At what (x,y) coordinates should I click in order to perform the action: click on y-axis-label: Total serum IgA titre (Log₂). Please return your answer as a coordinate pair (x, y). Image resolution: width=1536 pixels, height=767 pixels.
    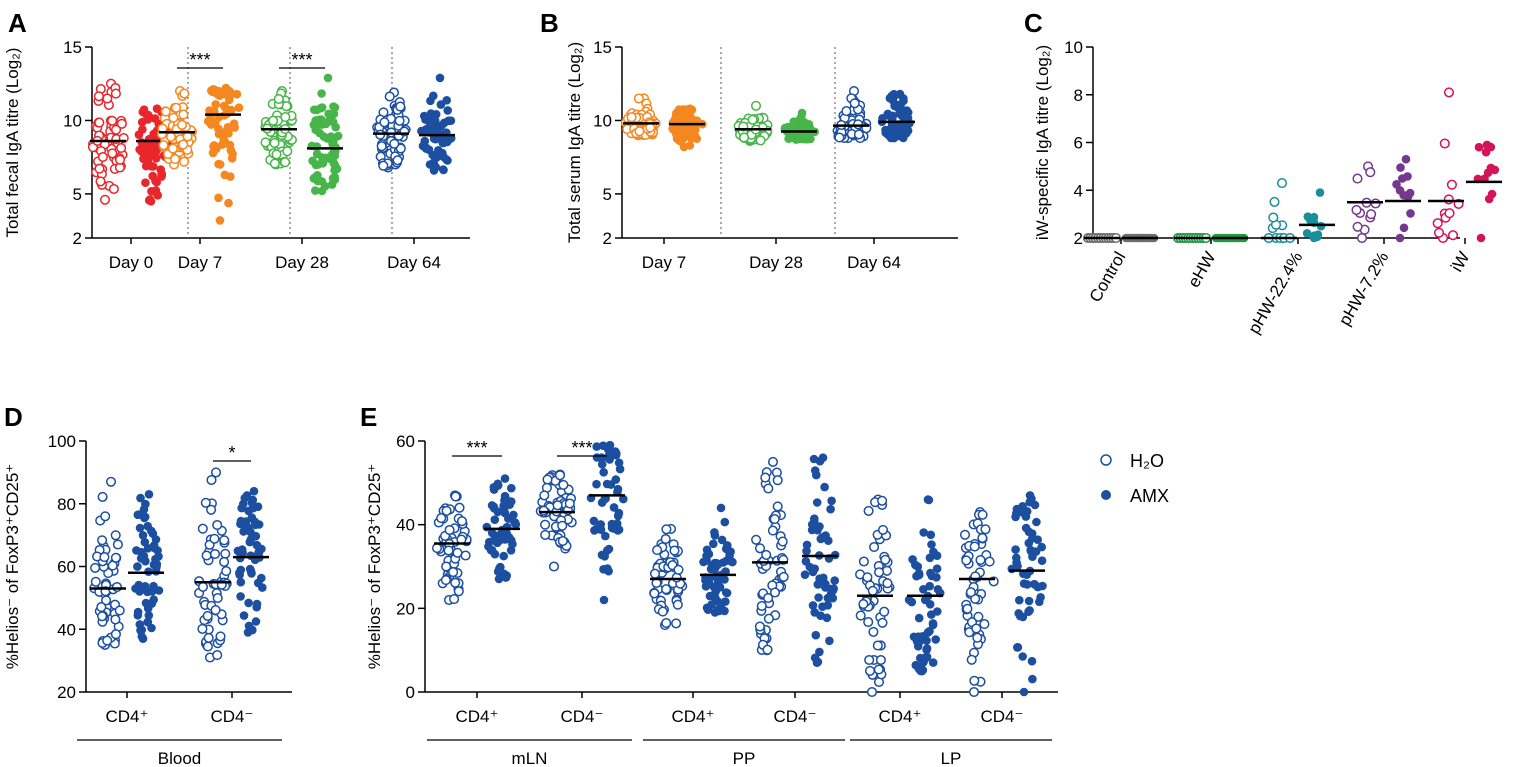
    Looking at the image, I should click on (574, 142).